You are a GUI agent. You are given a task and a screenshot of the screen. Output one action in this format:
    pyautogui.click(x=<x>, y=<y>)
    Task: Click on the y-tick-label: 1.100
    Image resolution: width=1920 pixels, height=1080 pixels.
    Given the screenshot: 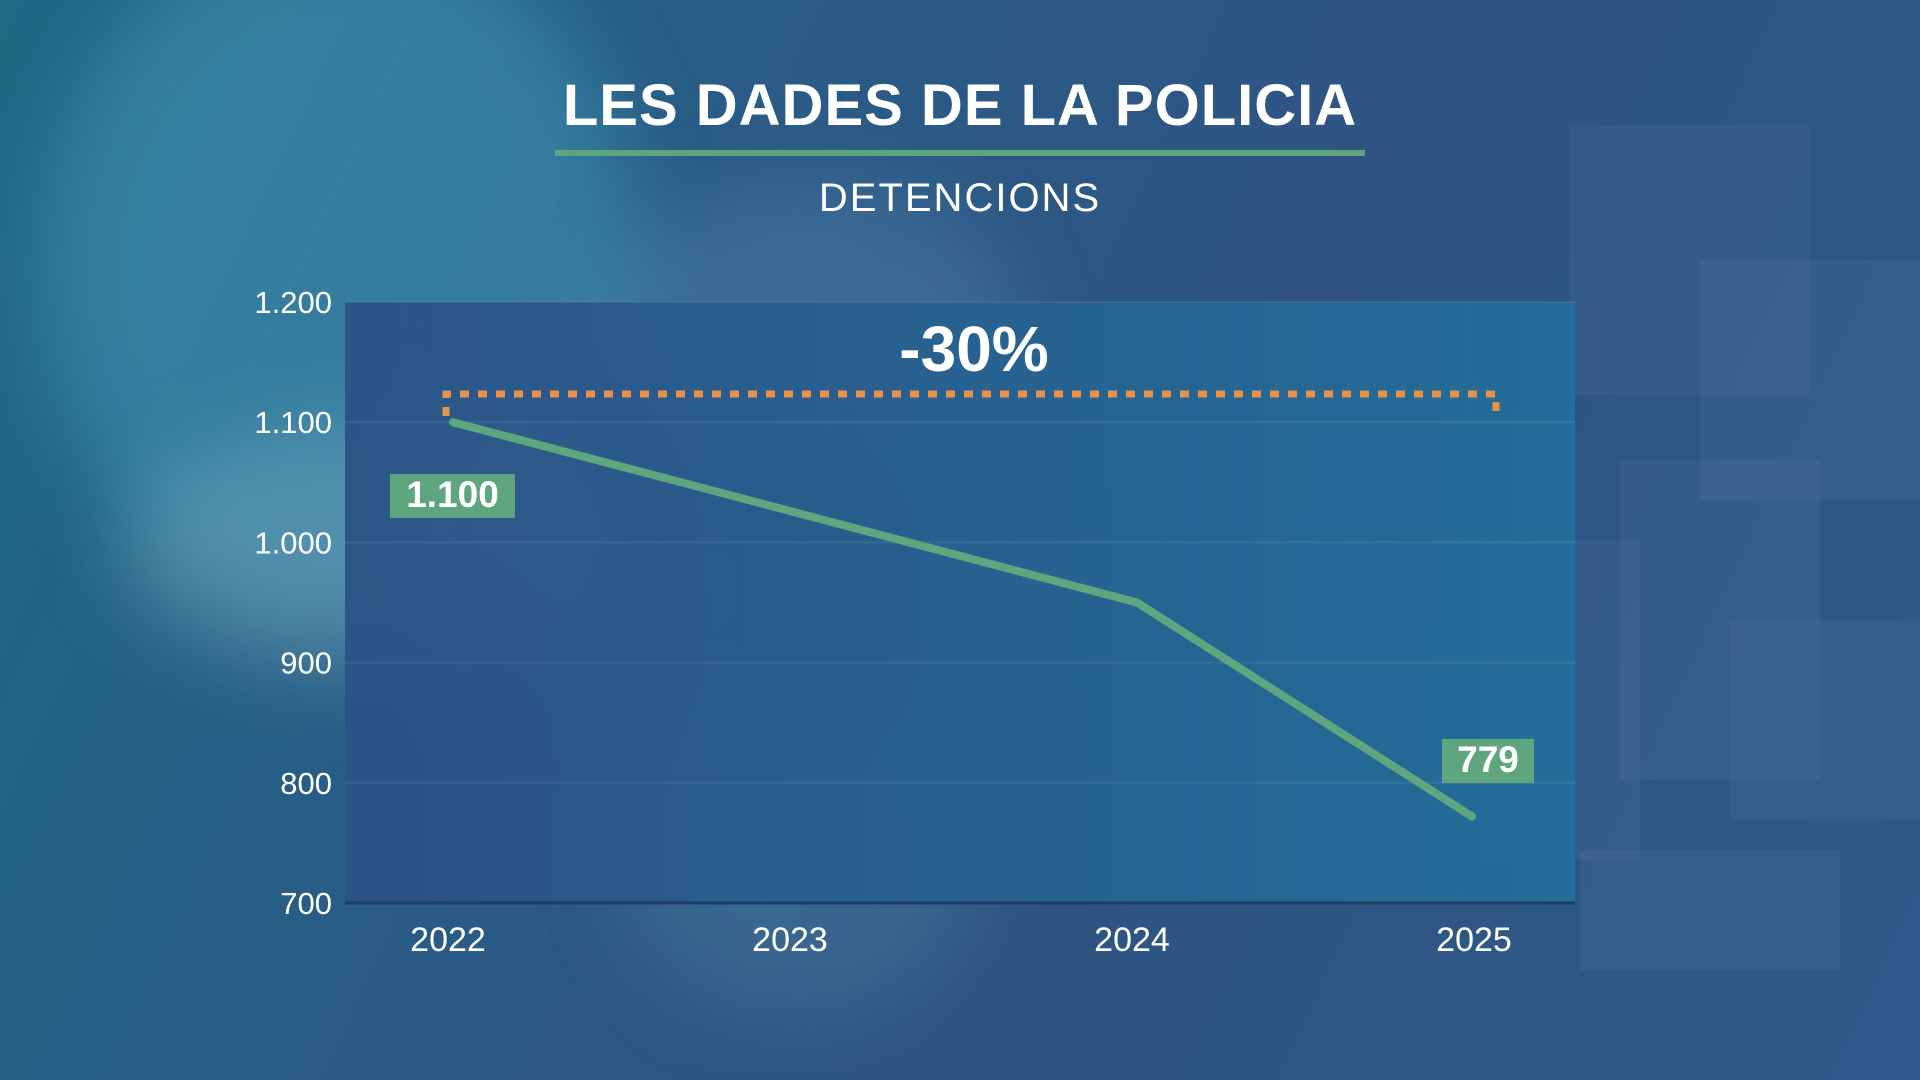 What is the action you would take?
    pyautogui.click(x=293, y=422)
    